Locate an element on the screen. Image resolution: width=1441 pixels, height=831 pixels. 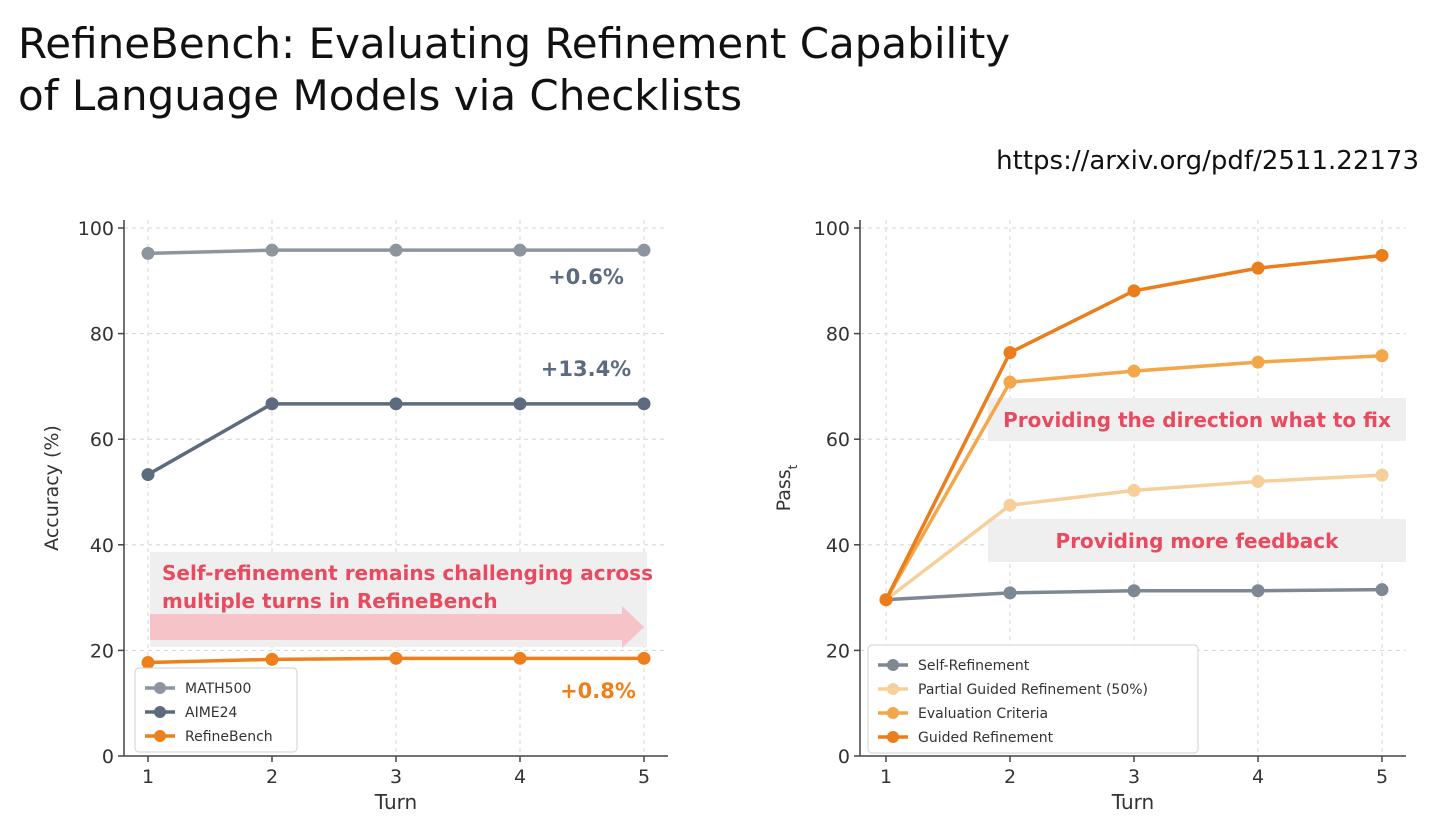
right-x-tick-label: 3 is located at coordinates (1134, 777).